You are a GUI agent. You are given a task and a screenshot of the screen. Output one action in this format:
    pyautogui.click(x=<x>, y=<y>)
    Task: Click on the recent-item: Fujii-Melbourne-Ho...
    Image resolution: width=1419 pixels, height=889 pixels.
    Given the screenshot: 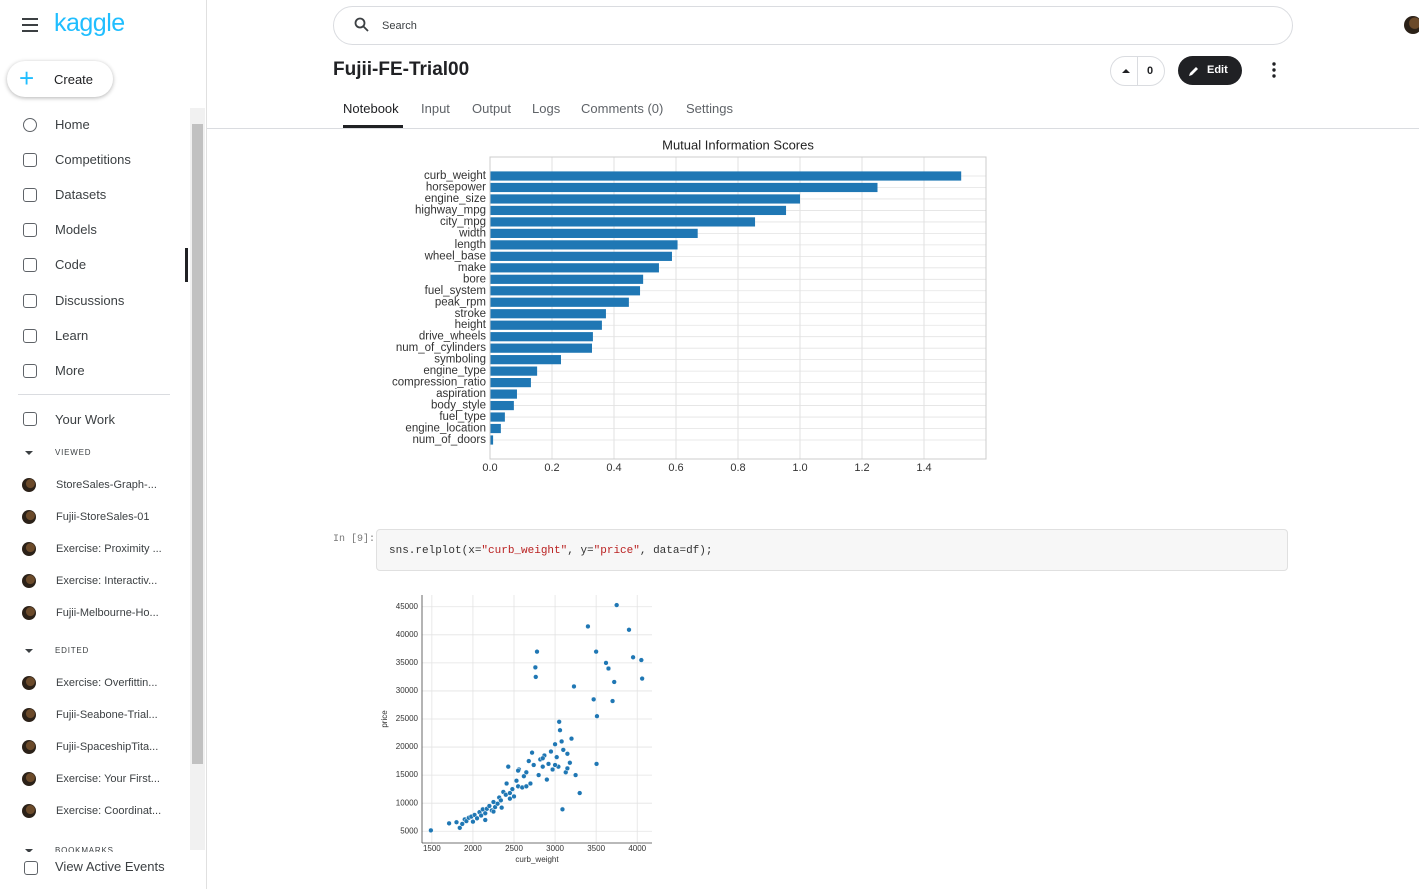 What is the action you would take?
    pyautogui.click(x=107, y=613)
    